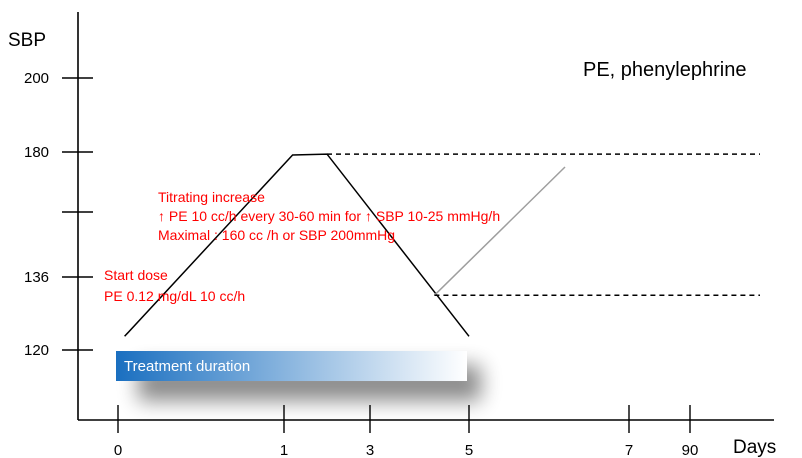 This screenshot has height=458, width=802. What do you see at coordinates (754, 447) in the screenshot?
I see `x-axis-title: Days` at bounding box center [754, 447].